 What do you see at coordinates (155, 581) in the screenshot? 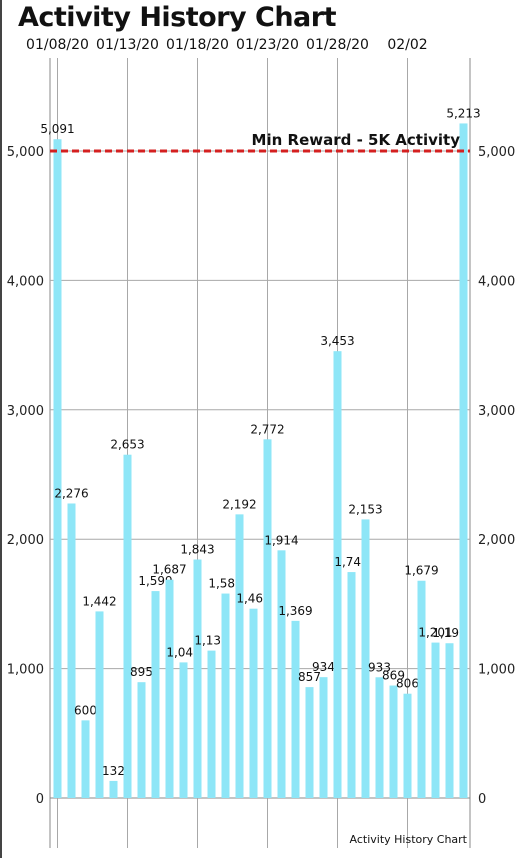
I see `bar-value-label: 1,599` at bounding box center [155, 581].